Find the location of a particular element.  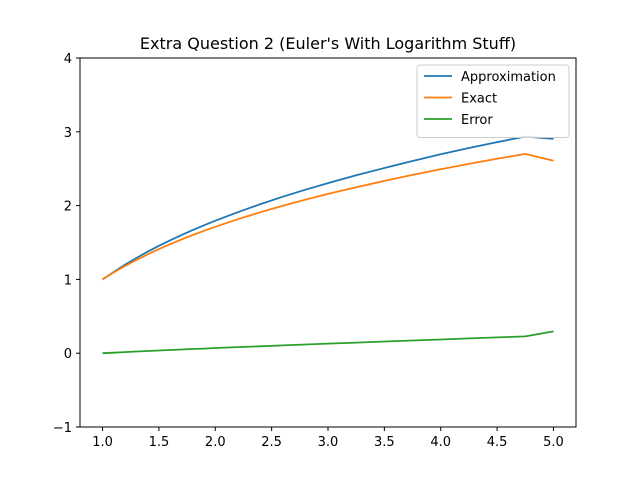

x-tick-label: 5.0 is located at coordinates (553, 442).